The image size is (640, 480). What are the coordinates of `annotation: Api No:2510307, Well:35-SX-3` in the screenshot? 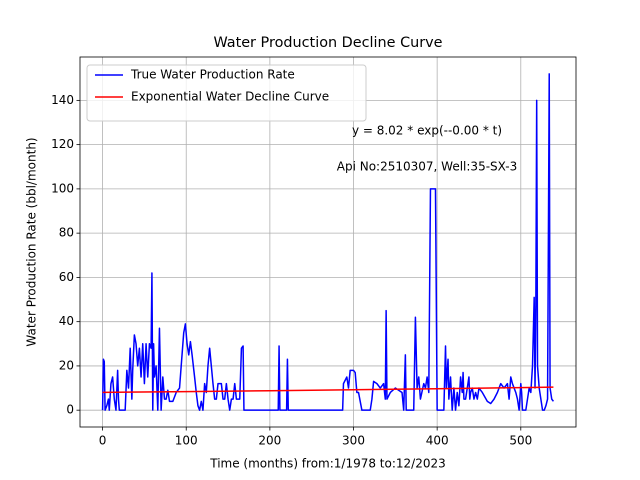 It's located at (427, 167).